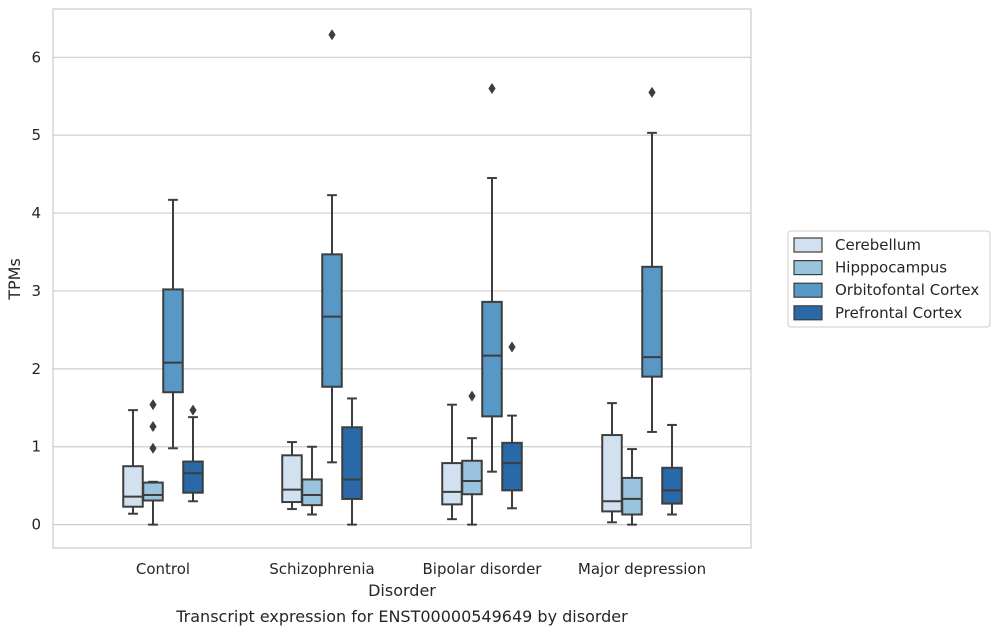 The width and height of the screenshot is (999, 634). I want to click on y-tick-label: 3, so click(36, 291).